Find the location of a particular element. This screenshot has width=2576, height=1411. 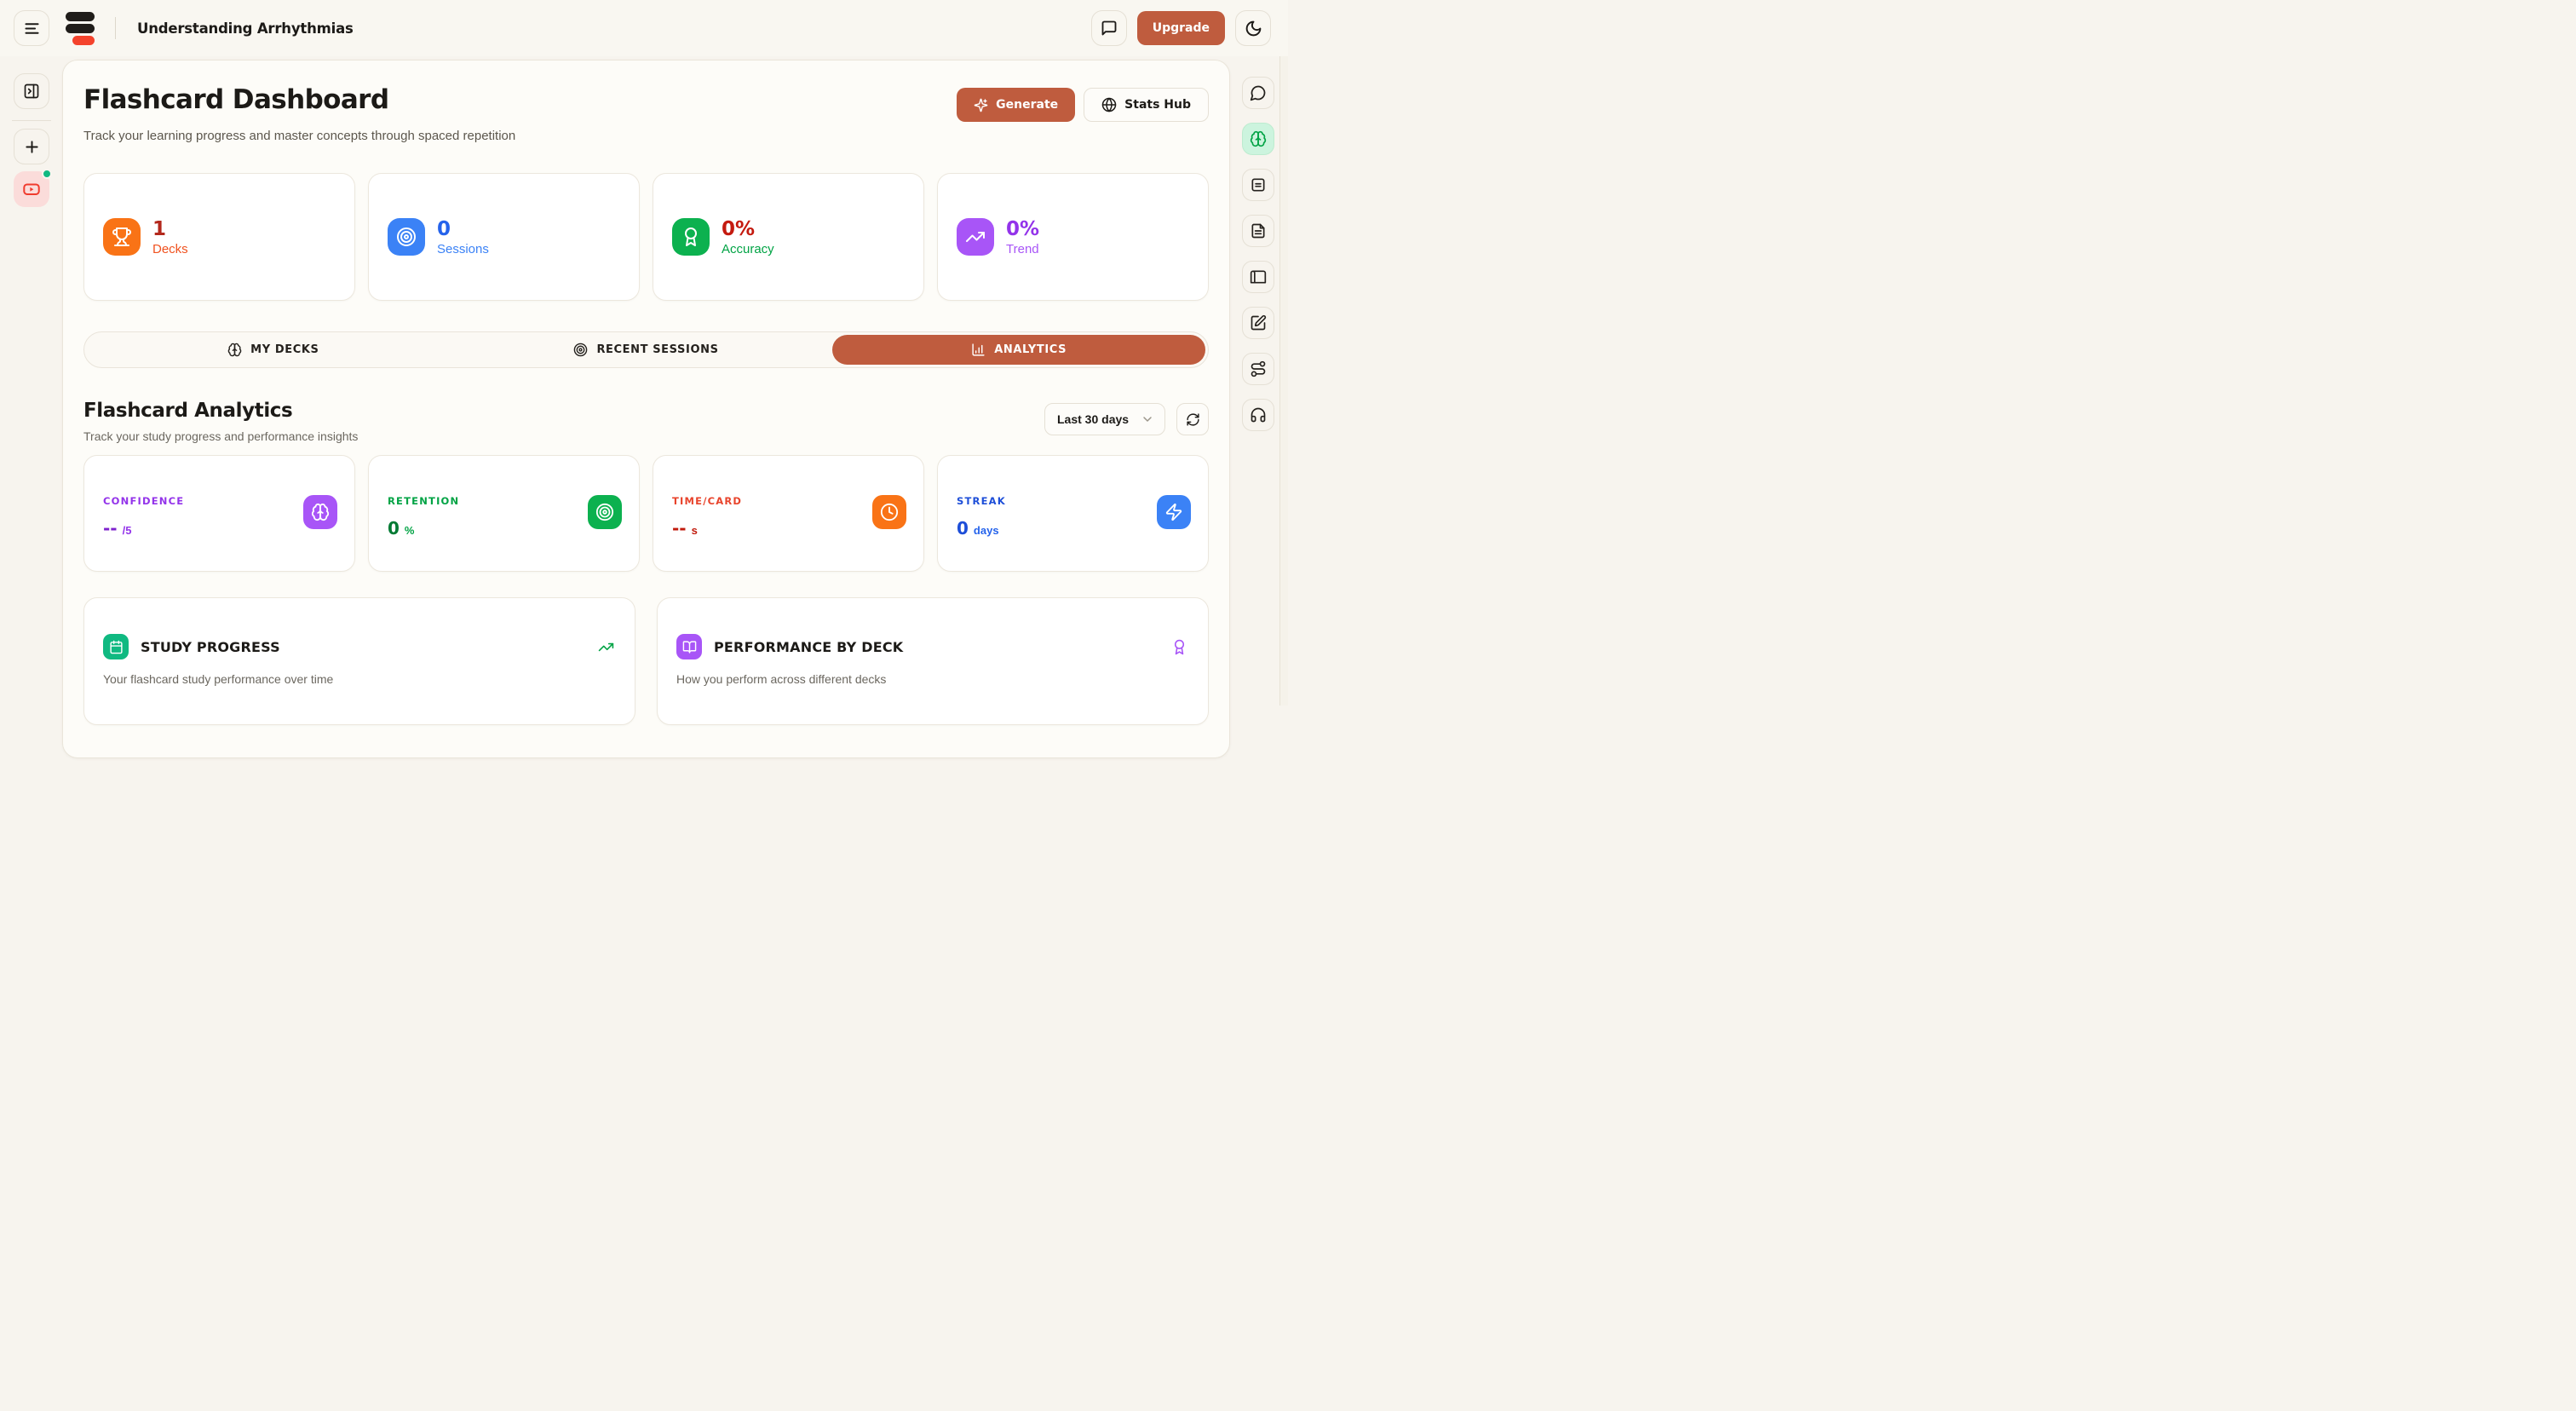

route-icon is located at coordinates (1259, 368).